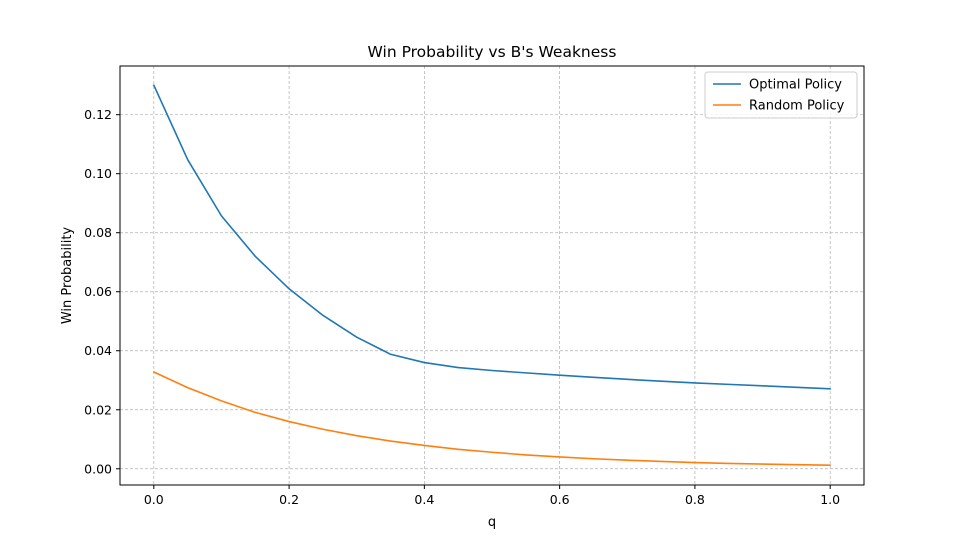 This screenshot has height=545, width=960. What do you see at coordinates (560, 499) in the screenshot?
I see `x-tick-label: 0.6` at bounding box center [560, 499].